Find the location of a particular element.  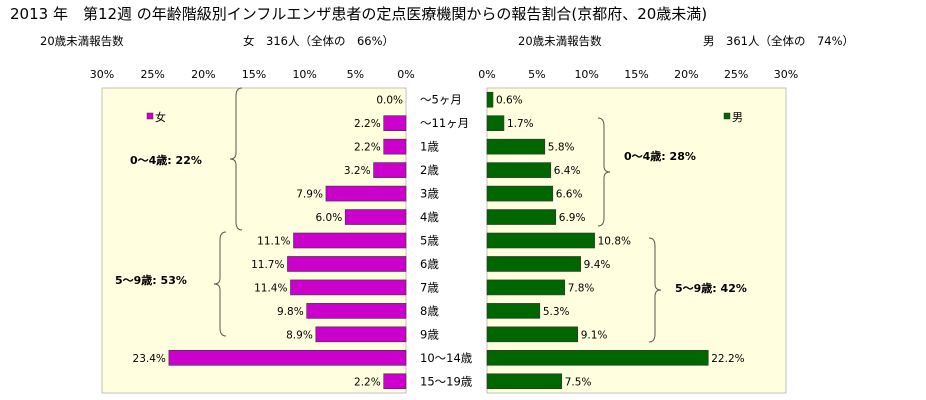

male-bar-label: 9.1% is located at coordinates (594, 335).